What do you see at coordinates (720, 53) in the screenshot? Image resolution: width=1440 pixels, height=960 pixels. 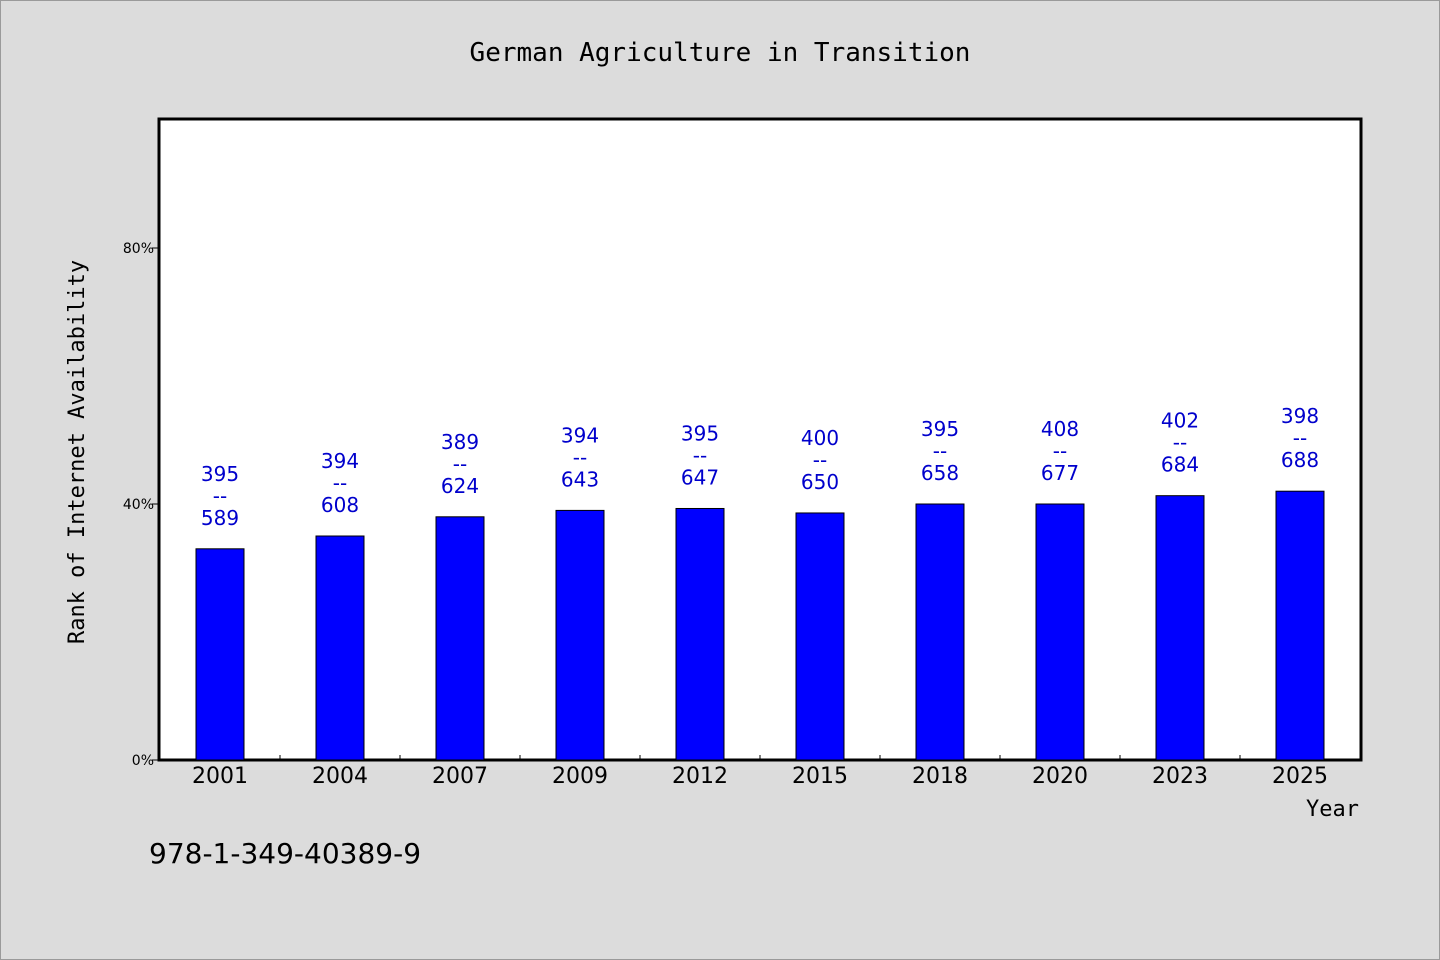 I see `chart-title: German Agriculture in Transition` at bounding box center [720, 53].